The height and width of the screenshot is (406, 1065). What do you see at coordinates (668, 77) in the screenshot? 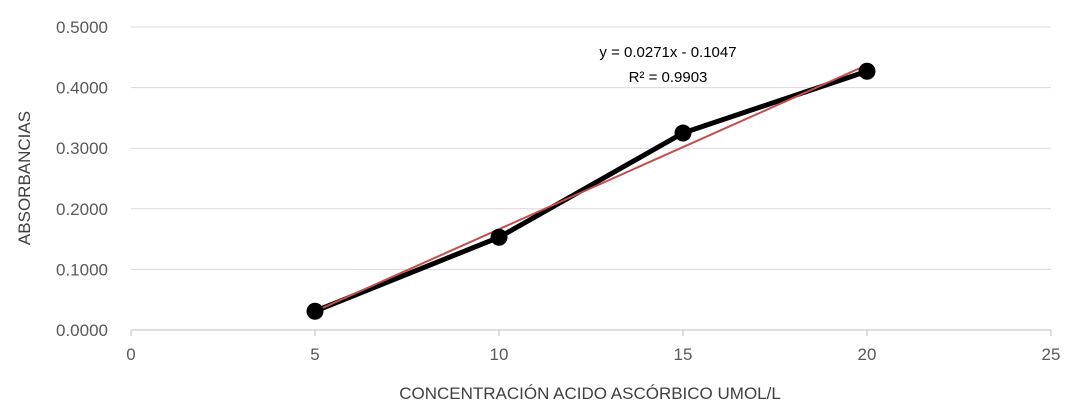
I see `trendline-r-squared: R² = 0.9903` at bounding box center [668, 77].